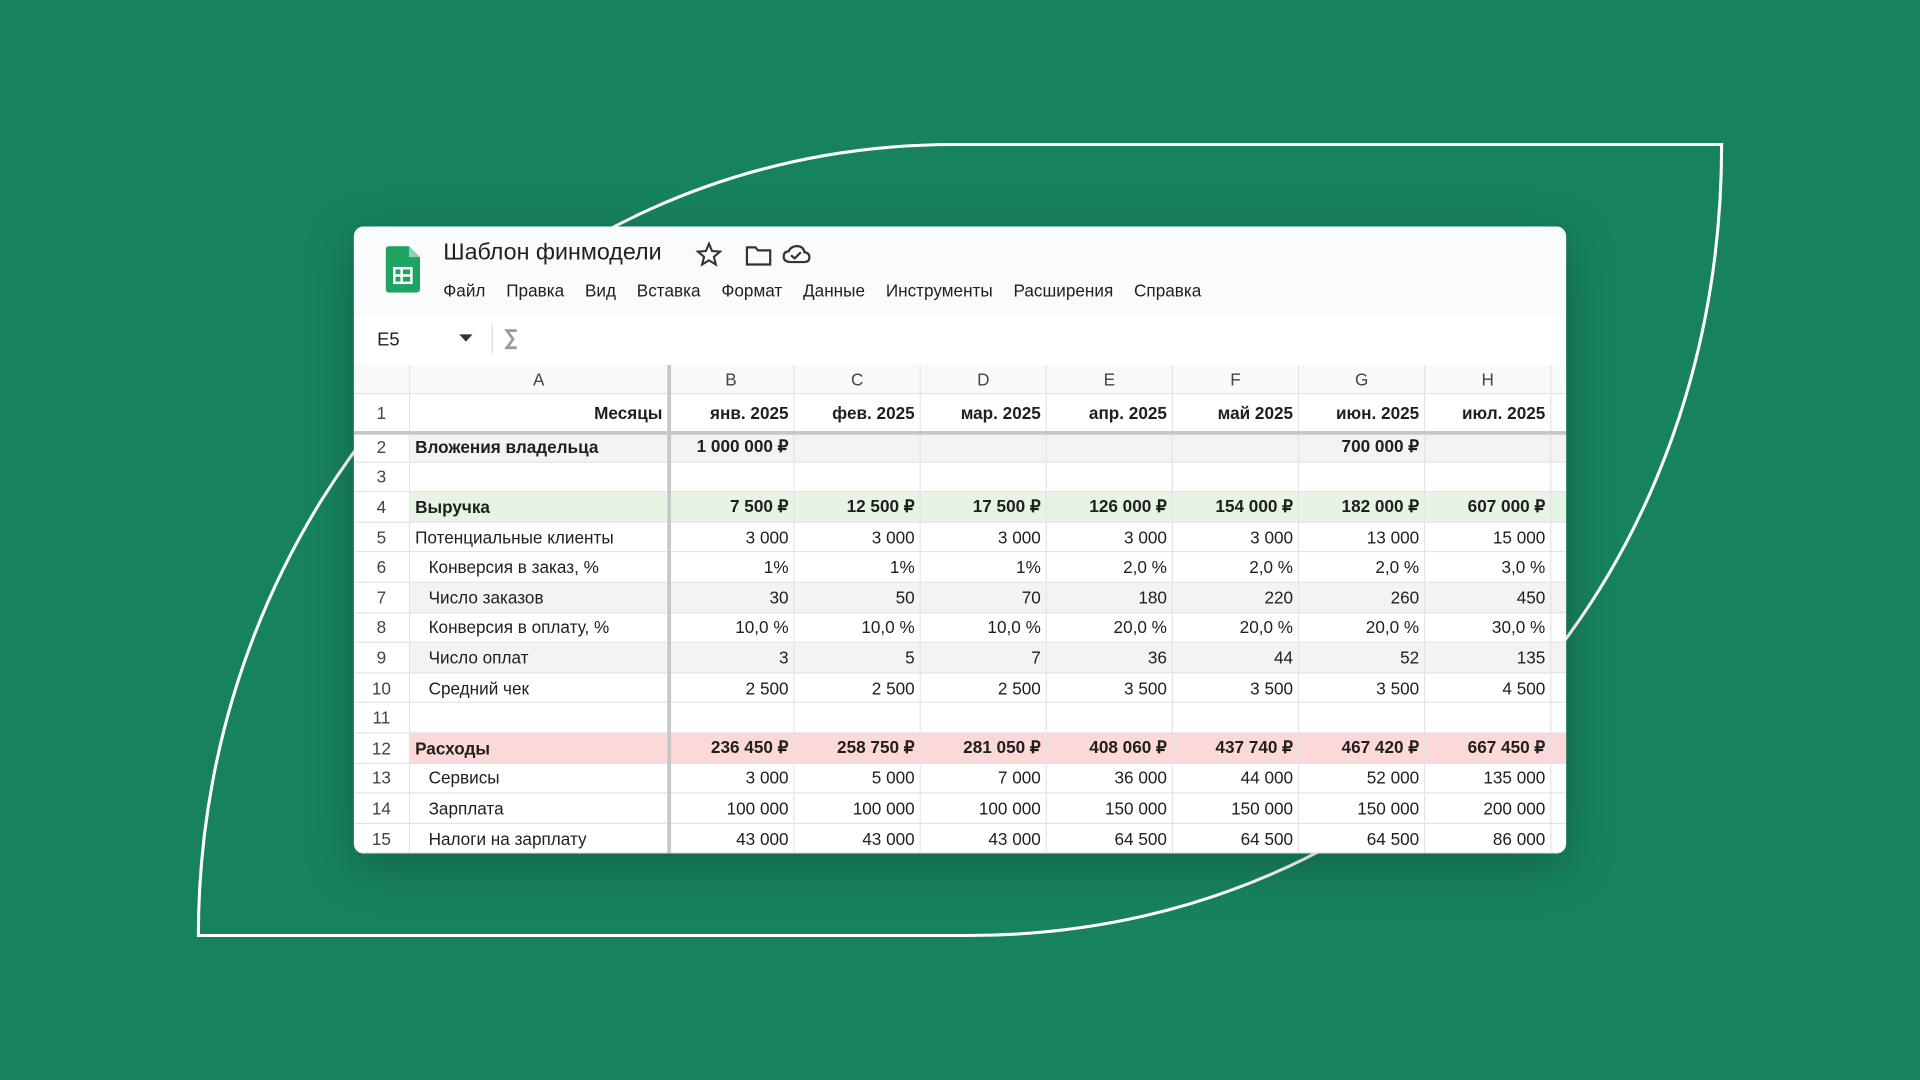 The height and width of the screenshot is (1080, 1920). Describe the element at coordinates (388, 340) in the screenshot. I see `cell-reference: E5` at that location.